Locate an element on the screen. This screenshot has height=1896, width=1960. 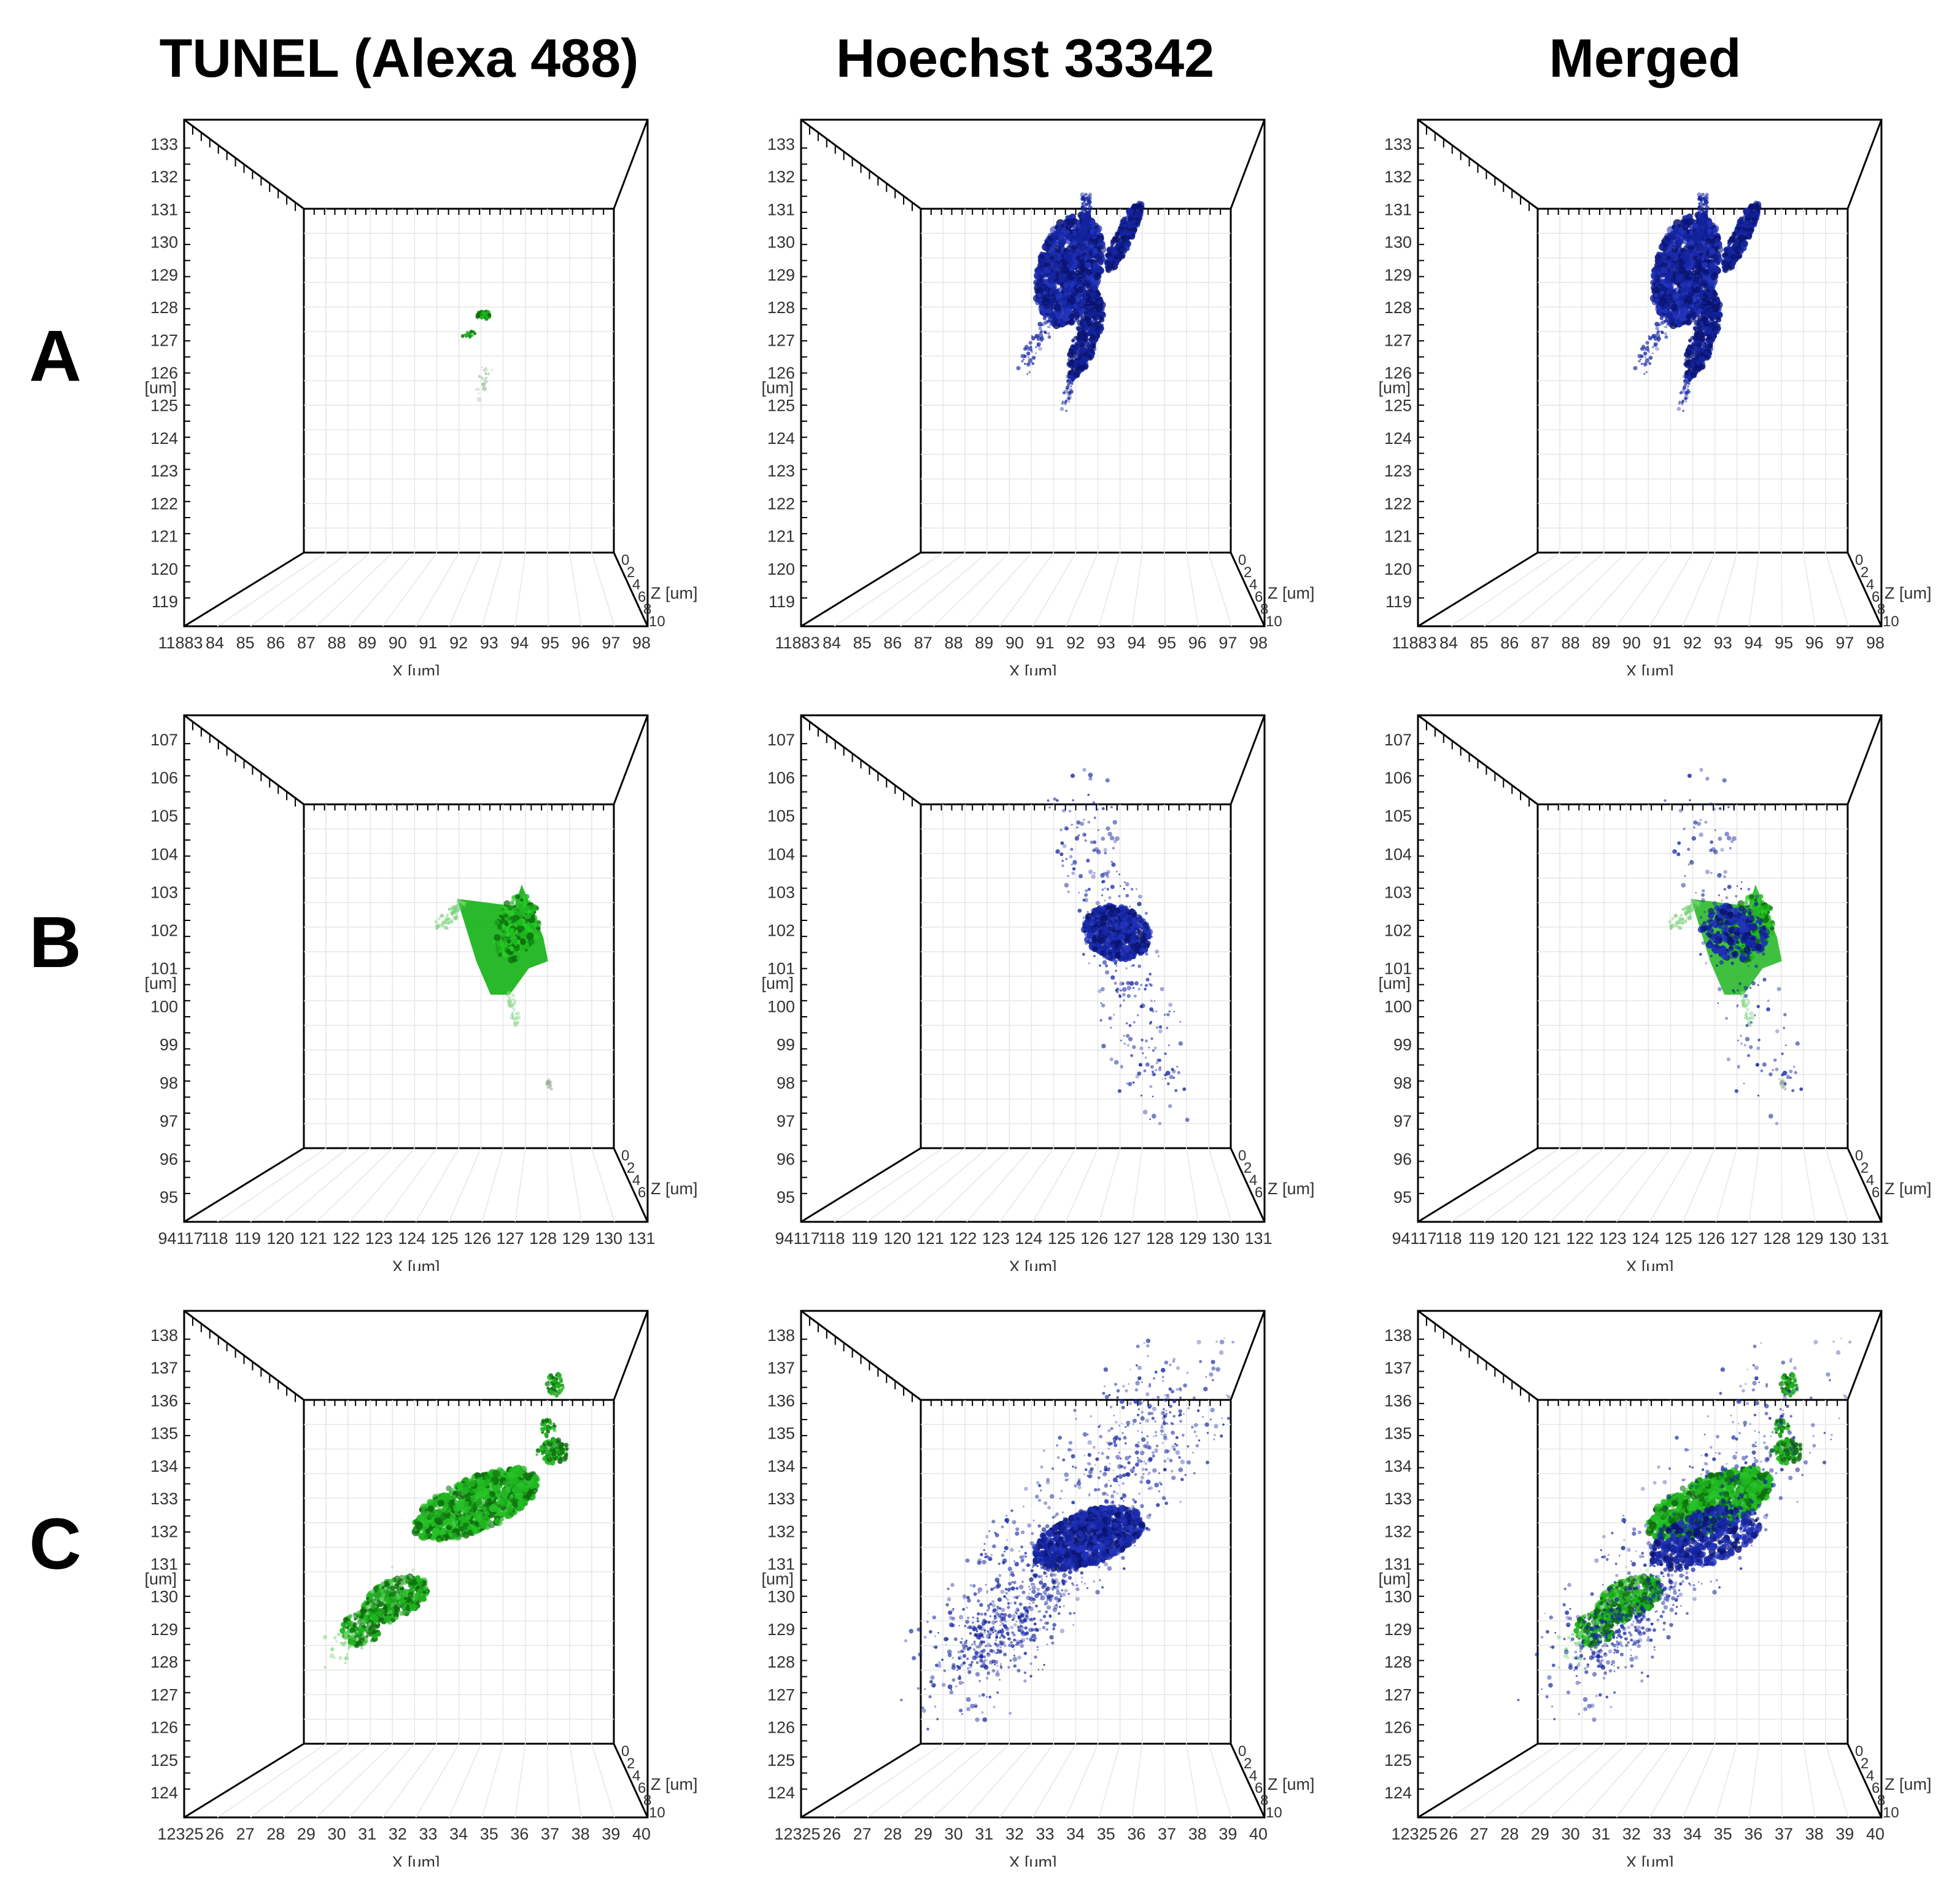
y-tick-label: 101 is located at coordinates (164, 969).